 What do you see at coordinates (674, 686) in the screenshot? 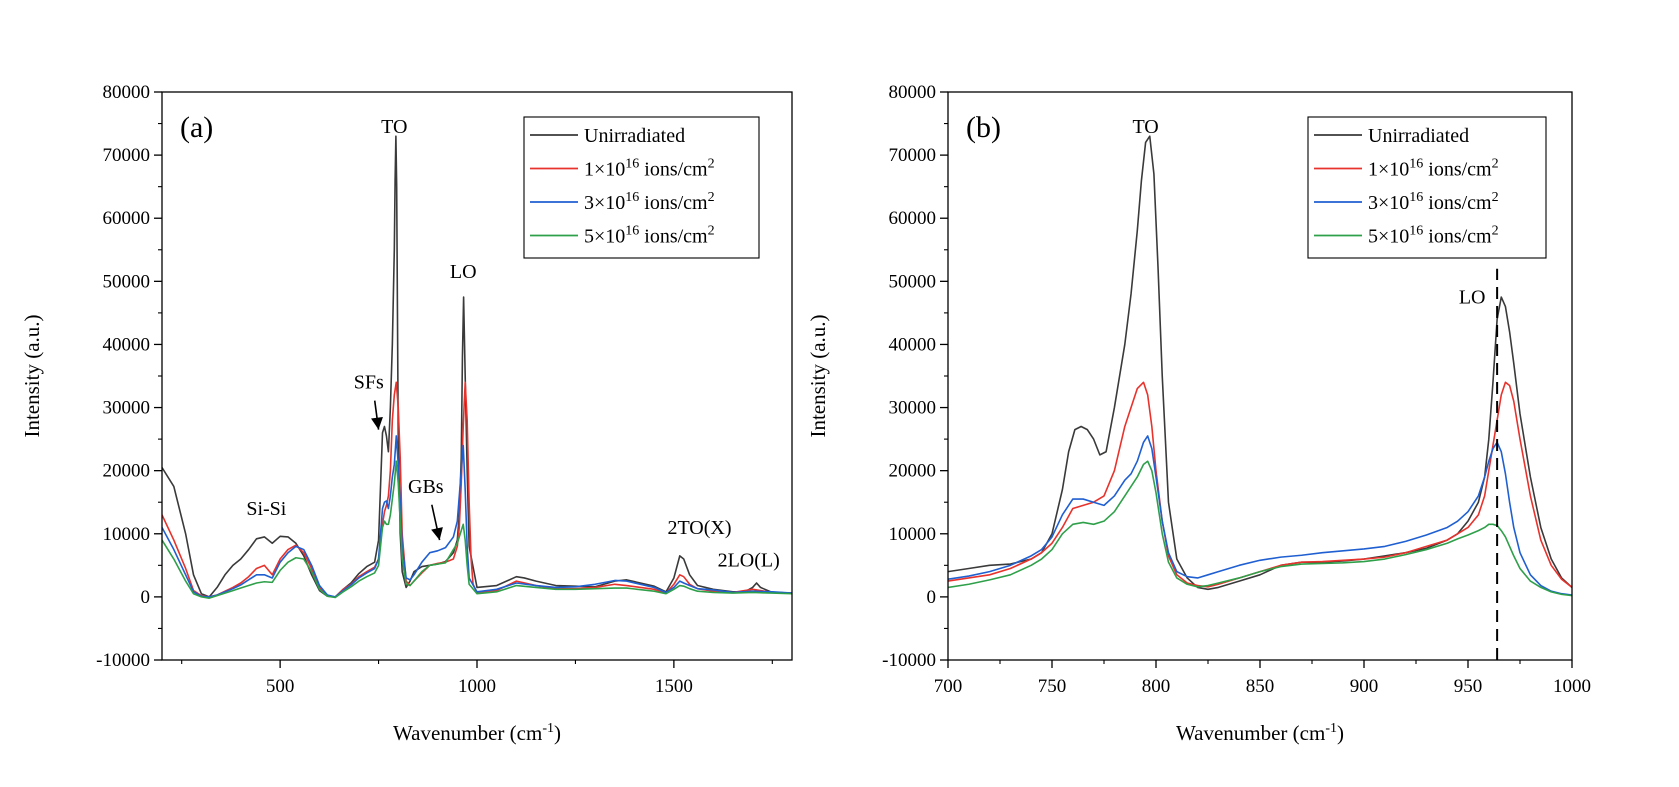
I see `x-tick-label: 1500` at bounding box center [674, 686].